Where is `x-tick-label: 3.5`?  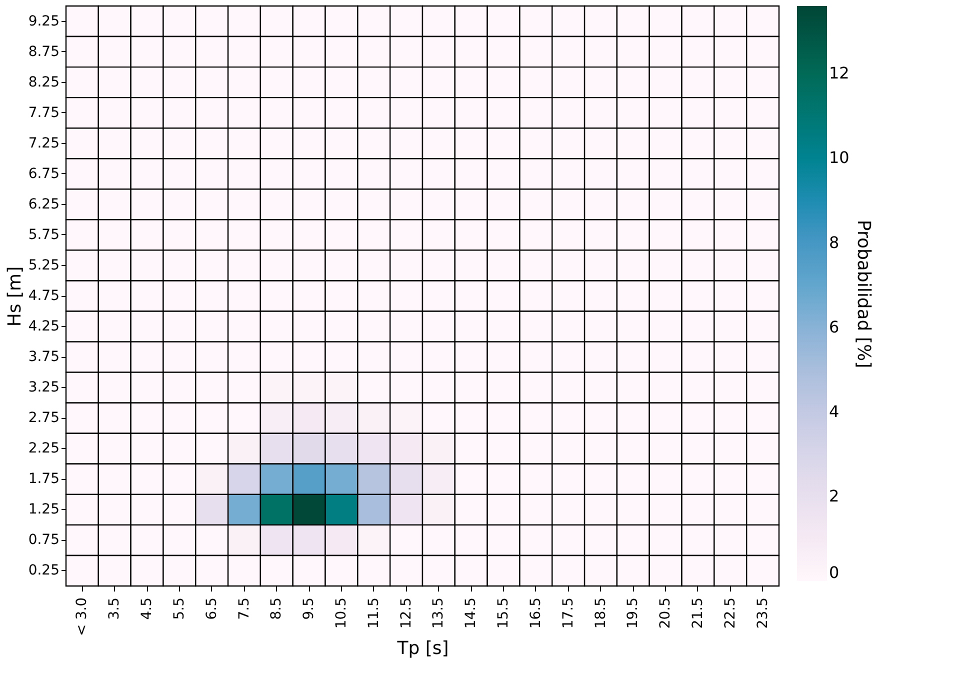
x-tick-label: 3.5 is located at coordinates (114, 609).